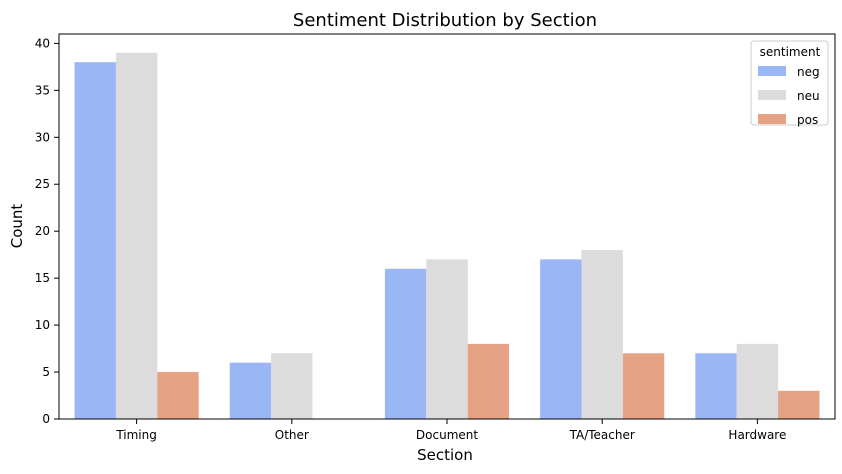 The image size is (842, 474). What do you see at coordinates (136, 435) in the screenshot?
I see `x-tick-label: Timing` at bounding box center [136, 435].